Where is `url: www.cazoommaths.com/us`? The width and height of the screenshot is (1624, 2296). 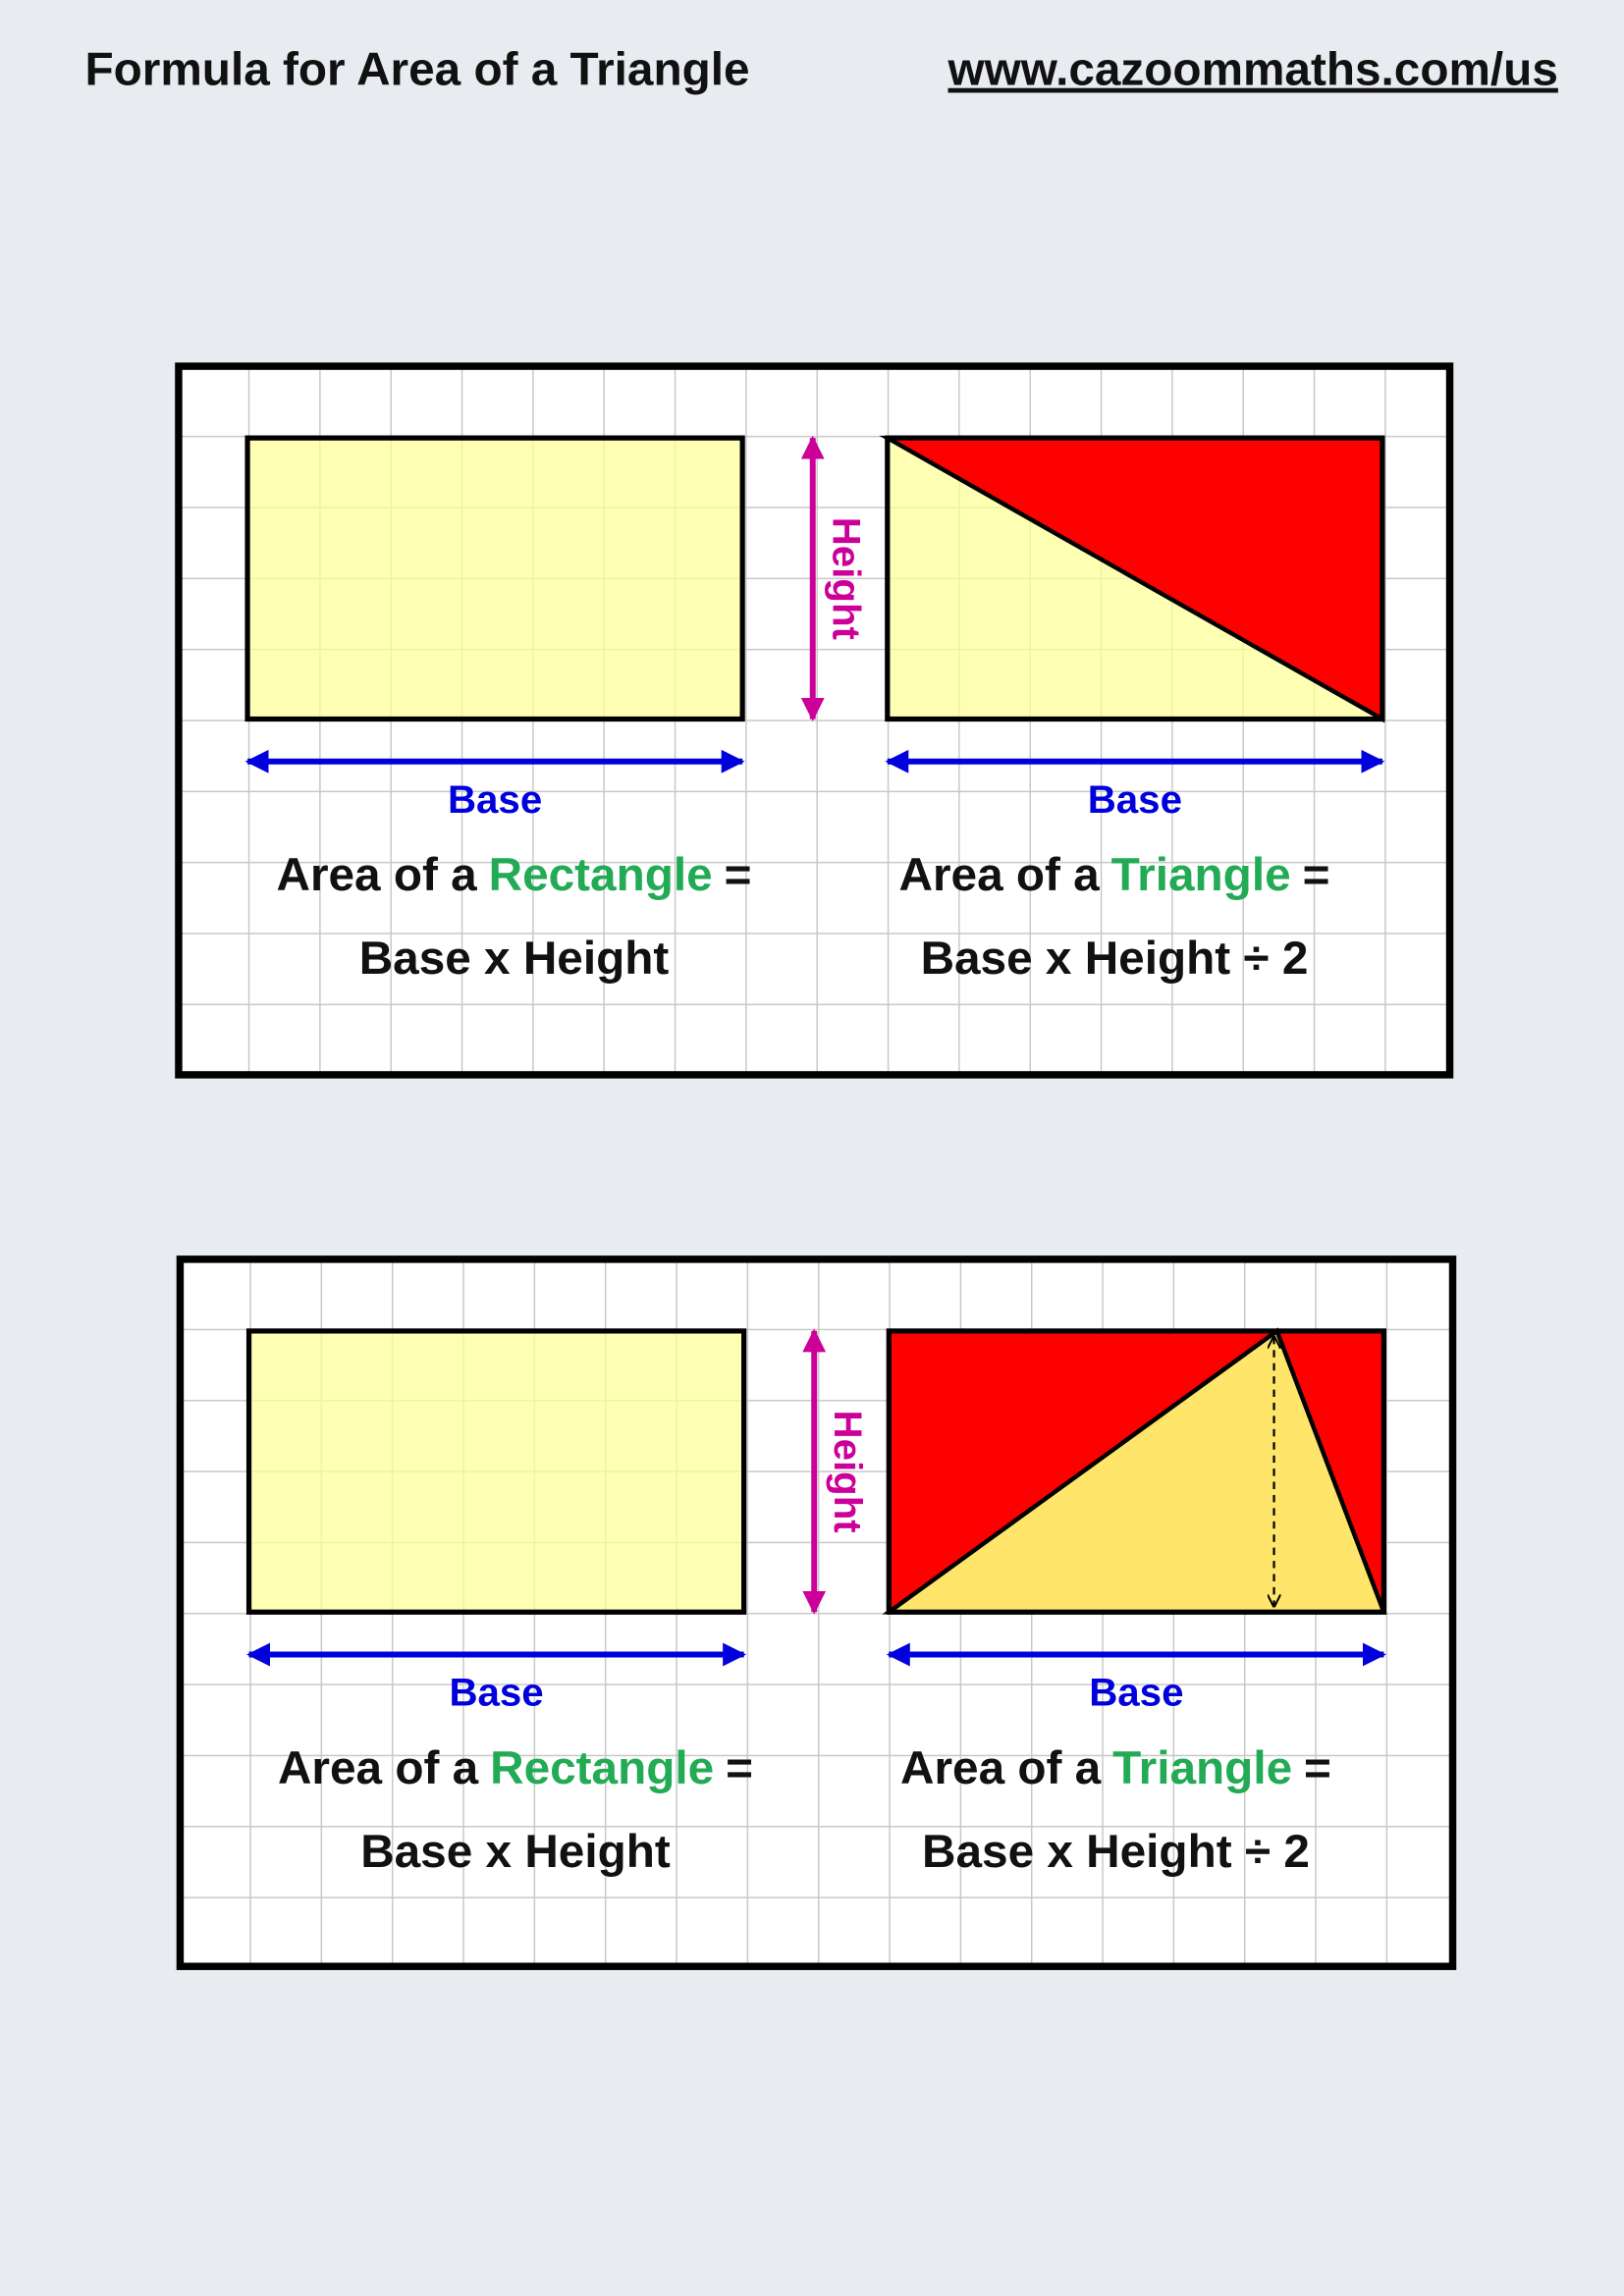
url: www.cazoommaths.com/us is located at coordinates (1252, 70).